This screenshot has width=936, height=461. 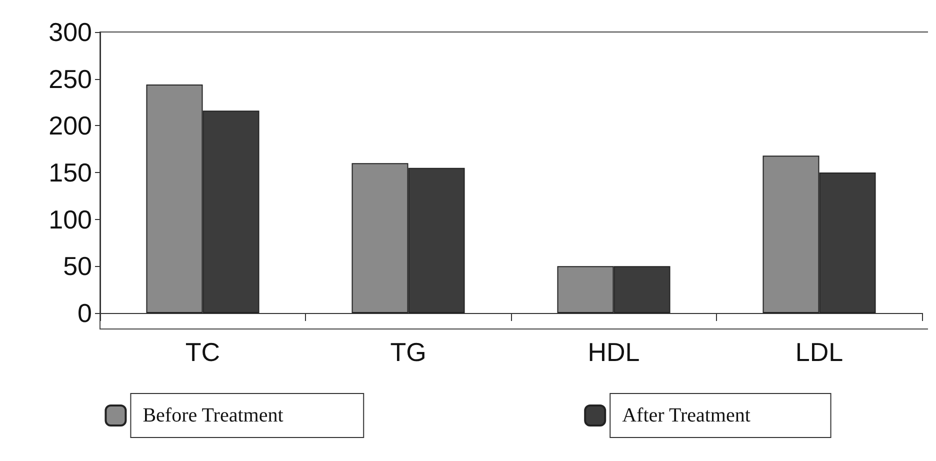 What do you see at coordinates (408, 352) in the screenshot?
I see `x-tick-label: TG` at bounding box center [408, 352].